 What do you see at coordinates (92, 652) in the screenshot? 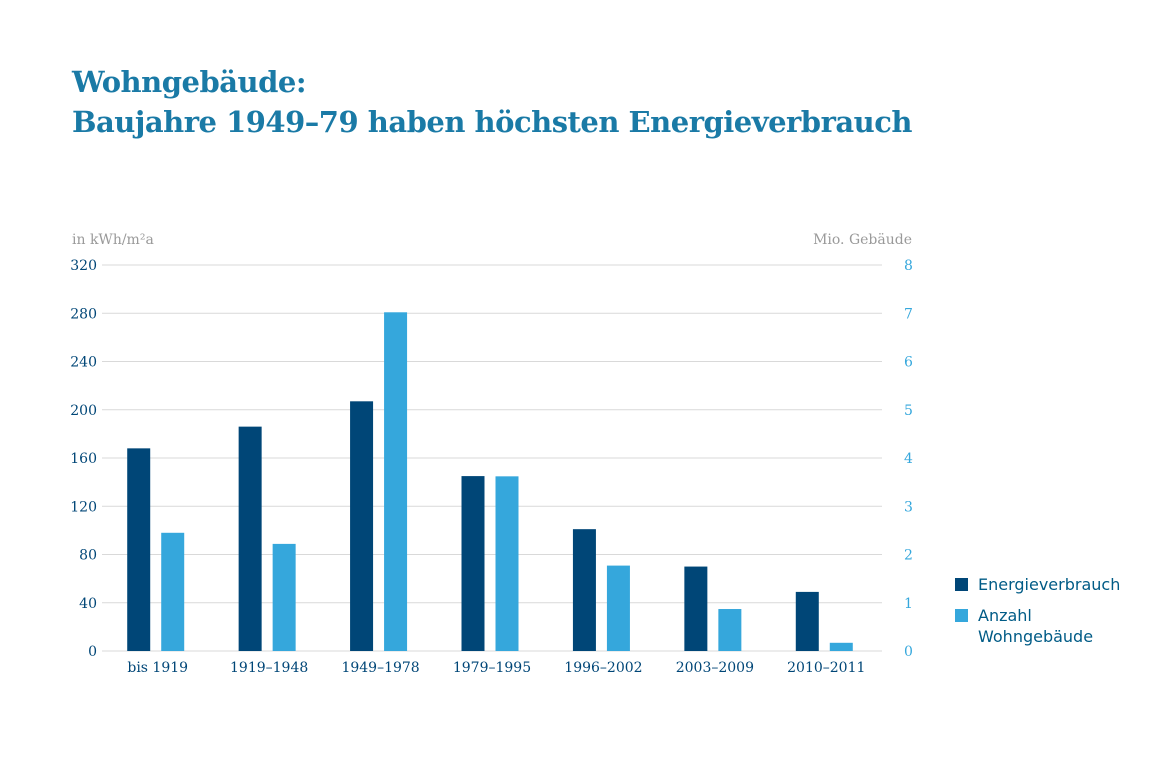
I see `left-tick-label: 0` at bounding box center [92, 652].